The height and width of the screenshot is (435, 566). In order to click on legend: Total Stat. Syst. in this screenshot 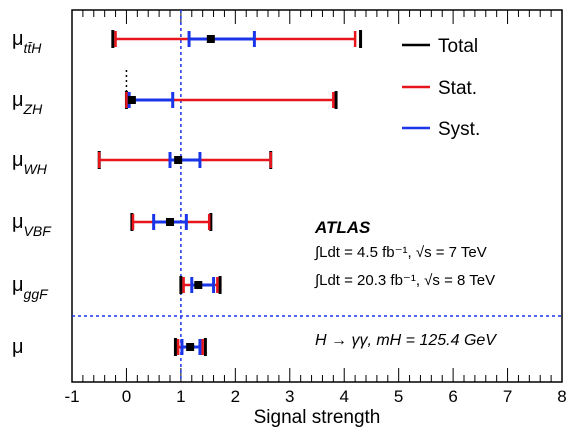, I will do `click(441, 88)`.